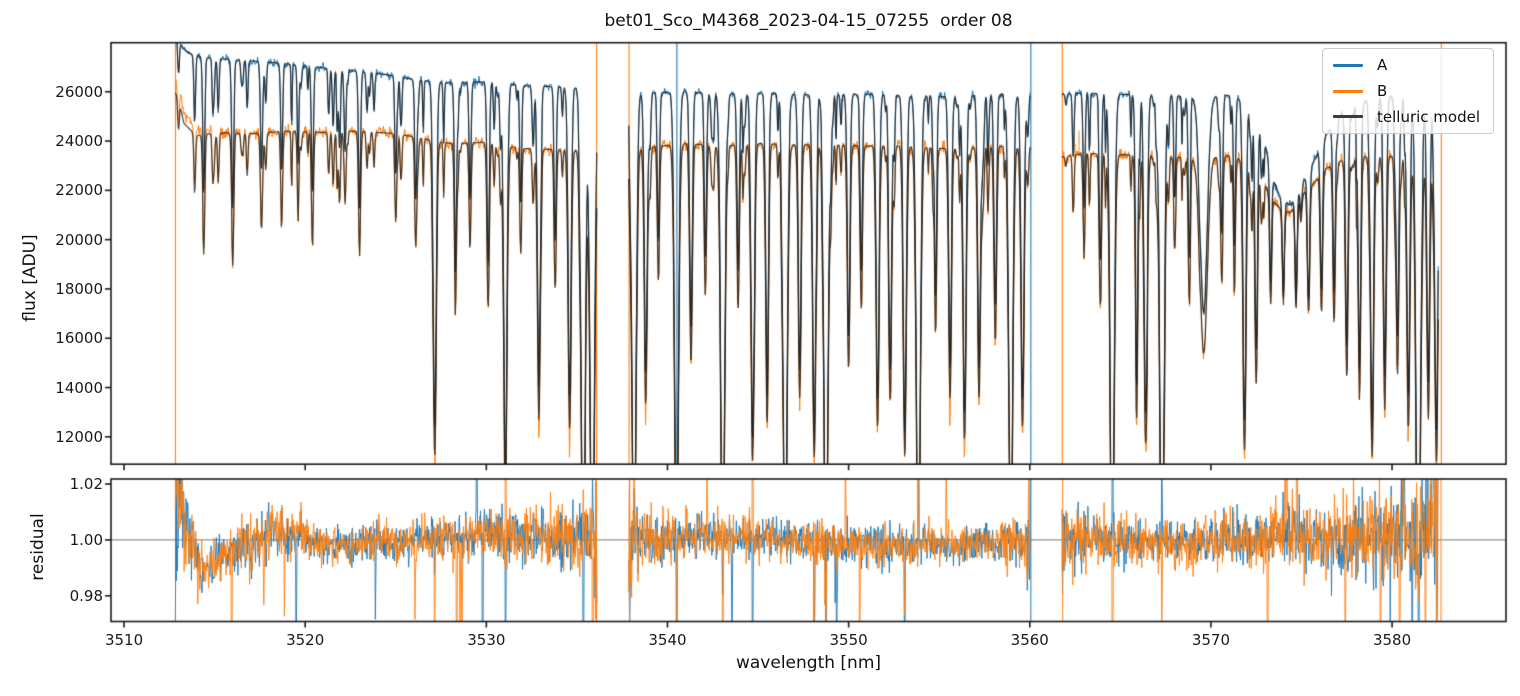  Describe the element at coordinates (848, 640) in the screenshot. I see `x-tick-label: 3550` at that location.